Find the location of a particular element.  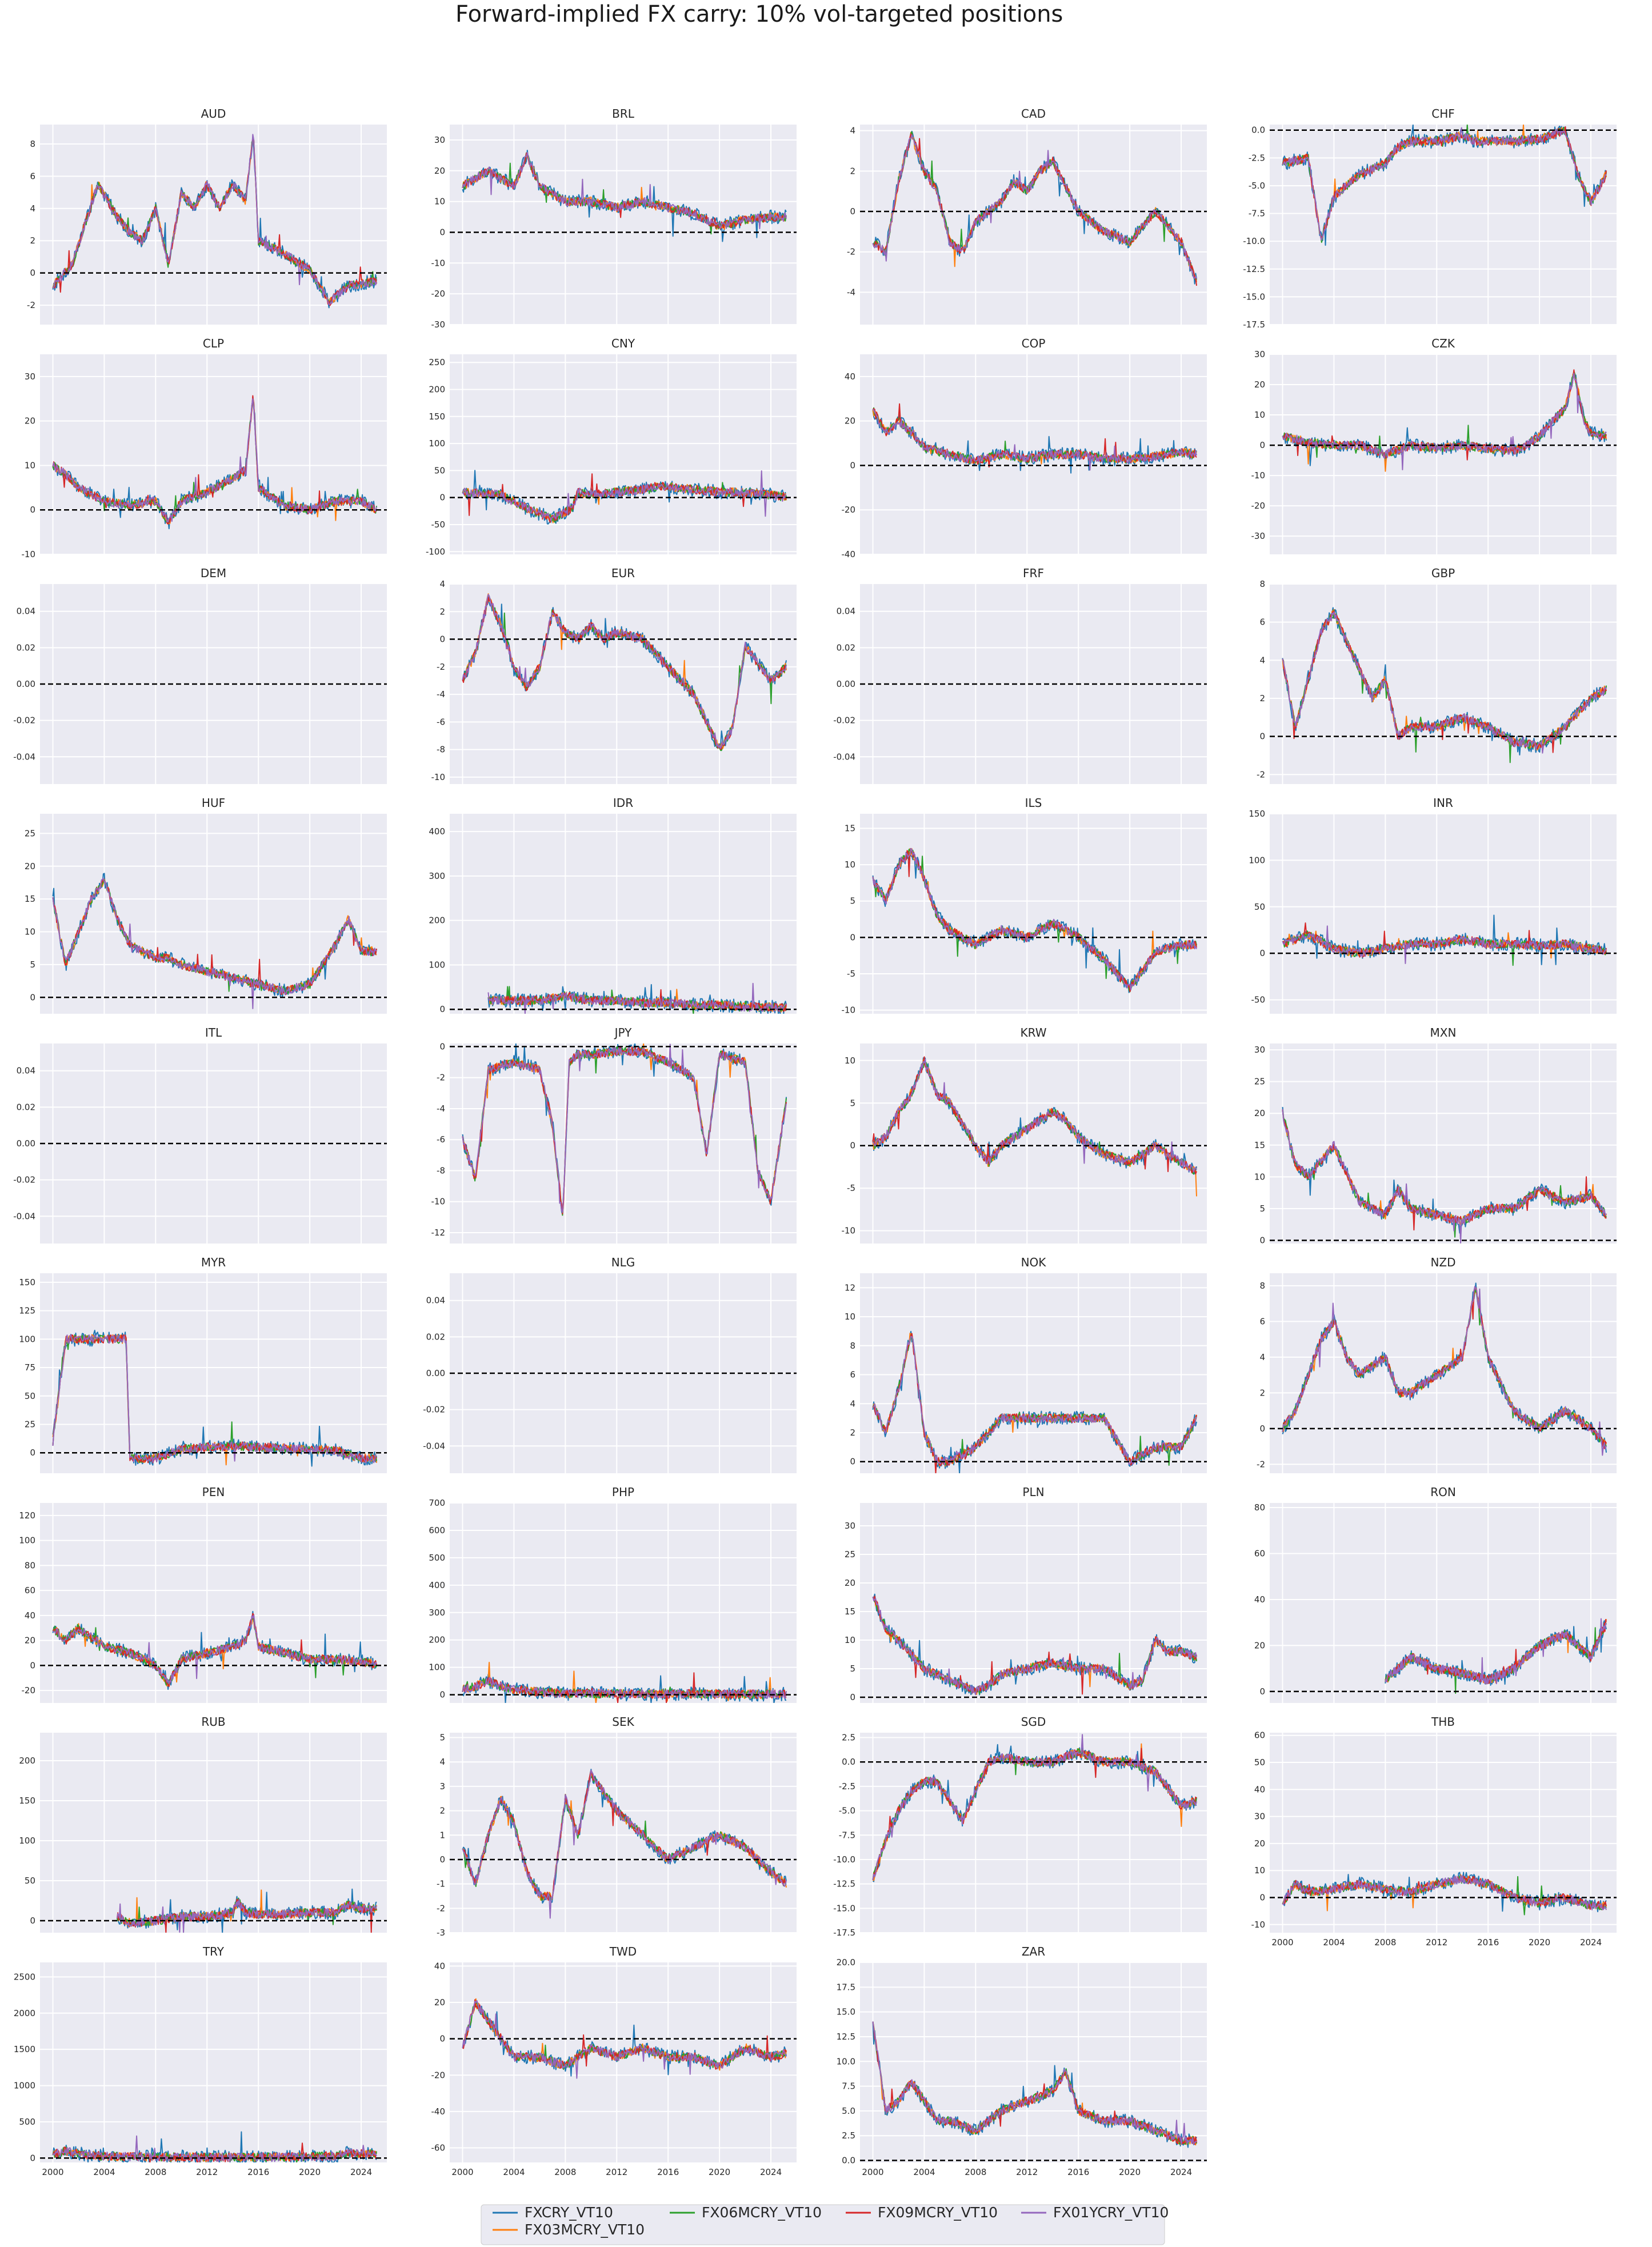

y-tick-label: 5.0 is located at coordinates (848, 2111).